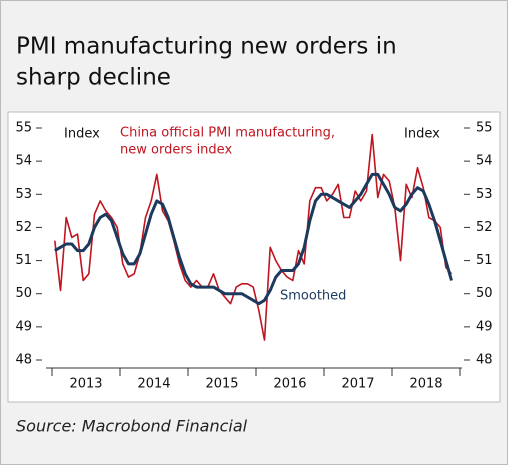  Describe the element at coordinates (357, 384) in the screenshot. I see `x-tick-label: 2017` at that location.